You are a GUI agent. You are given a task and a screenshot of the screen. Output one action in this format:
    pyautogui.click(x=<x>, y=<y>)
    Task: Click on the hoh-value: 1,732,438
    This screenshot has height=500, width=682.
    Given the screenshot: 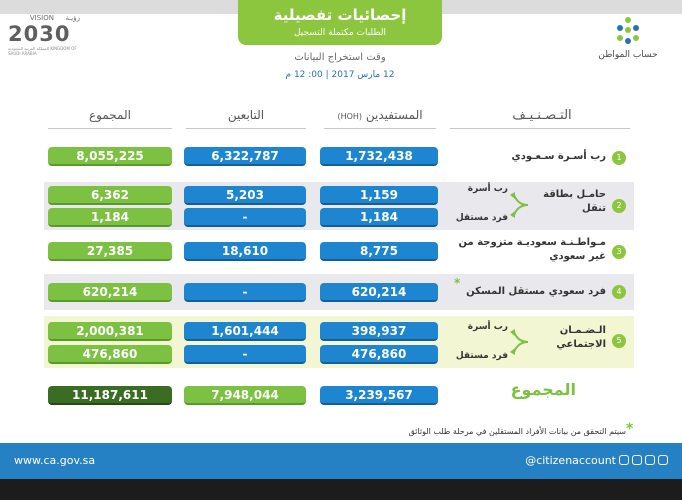 What is the action you would take?
    pyautogui.click(x=379, y=156)
    